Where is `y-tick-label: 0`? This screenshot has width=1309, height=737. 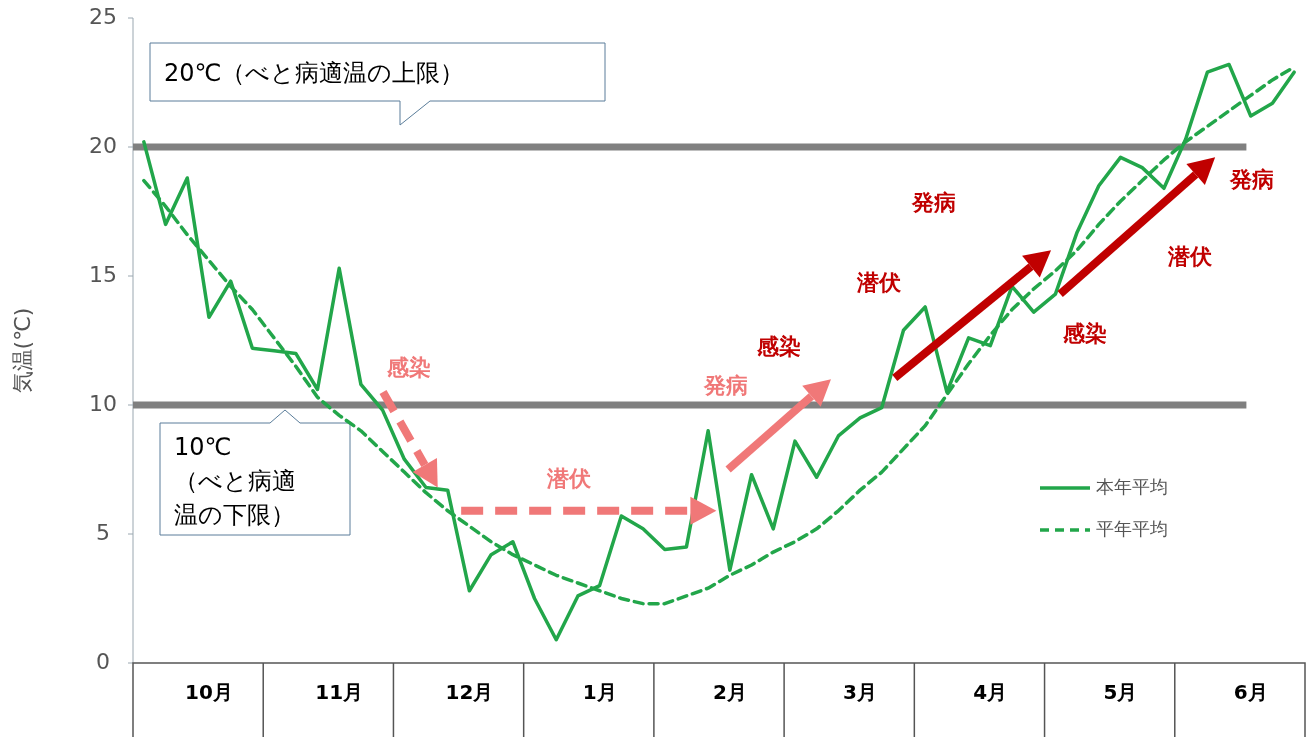 y-tick-label: 0 is located at coordinates (103, 661).